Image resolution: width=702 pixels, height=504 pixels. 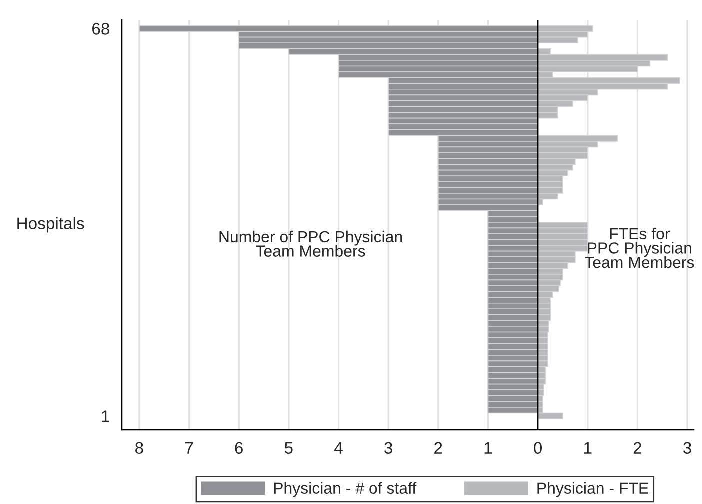 I want to click on y-axis-title: Hospitals, so click(x=51, y=225).